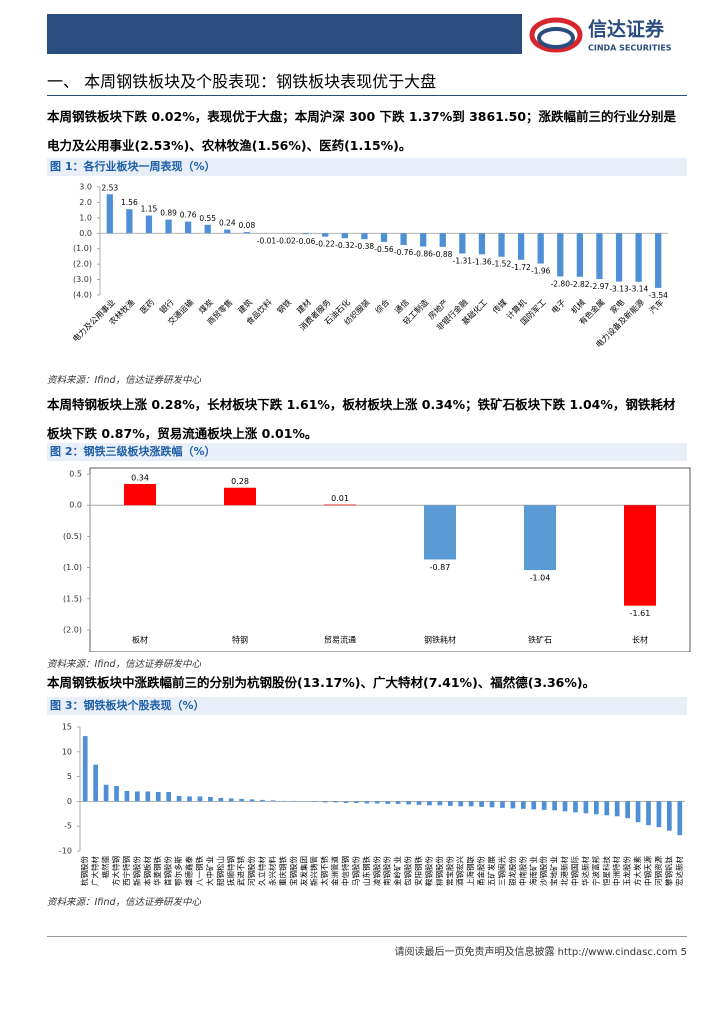 This screenshot has height=1024, width=724. I want to click on x-tick-label: 甬金股份, so click(481, 871).